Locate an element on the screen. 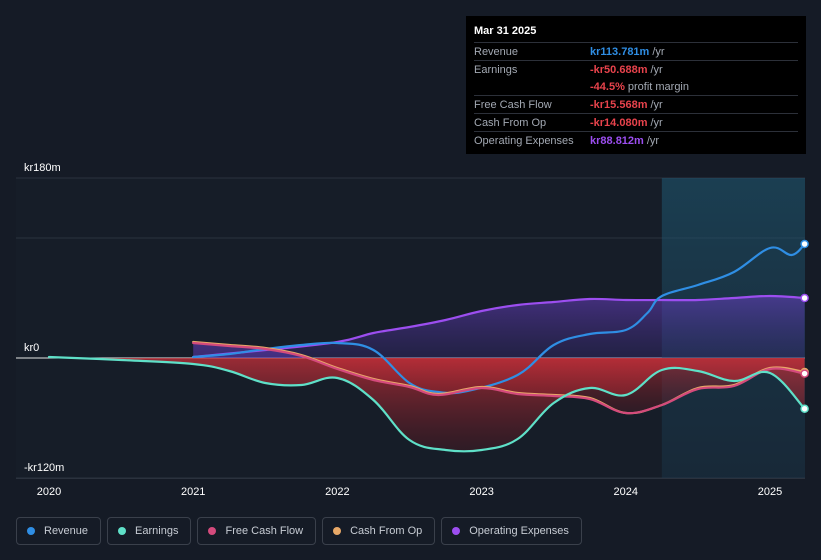  revenue-end-marker is located at coordinates (804, 244).